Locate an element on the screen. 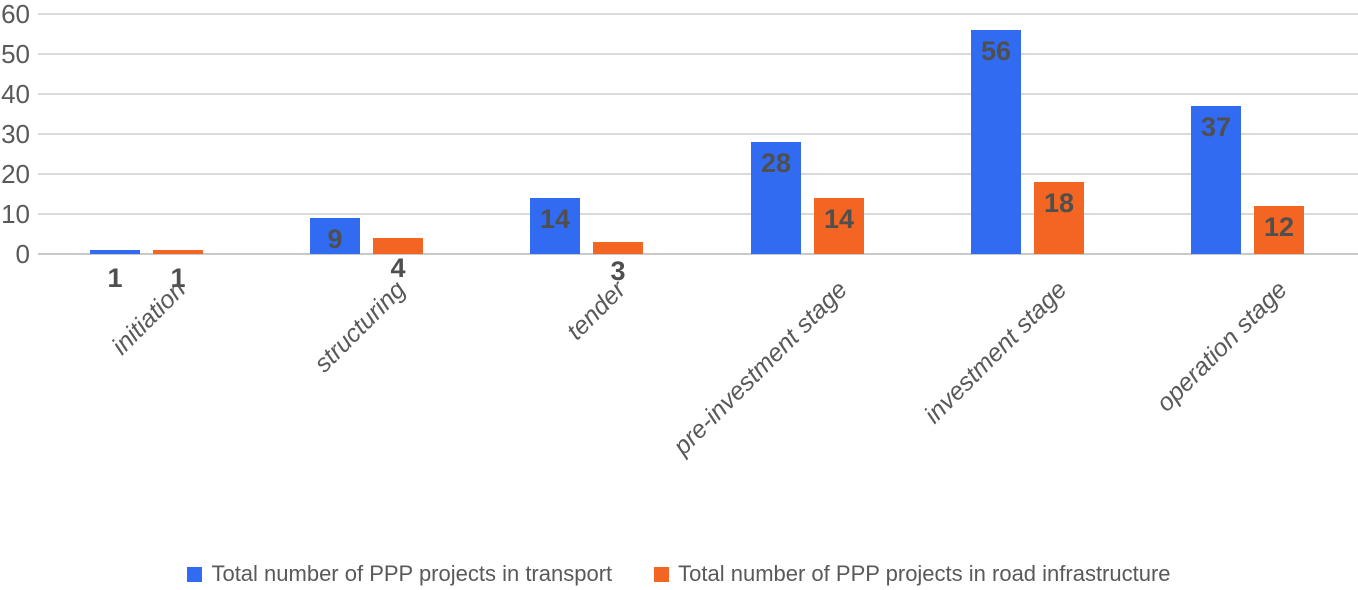 The image size is (1358, 590). data-label: 3 is located at coordinates (618, 271).